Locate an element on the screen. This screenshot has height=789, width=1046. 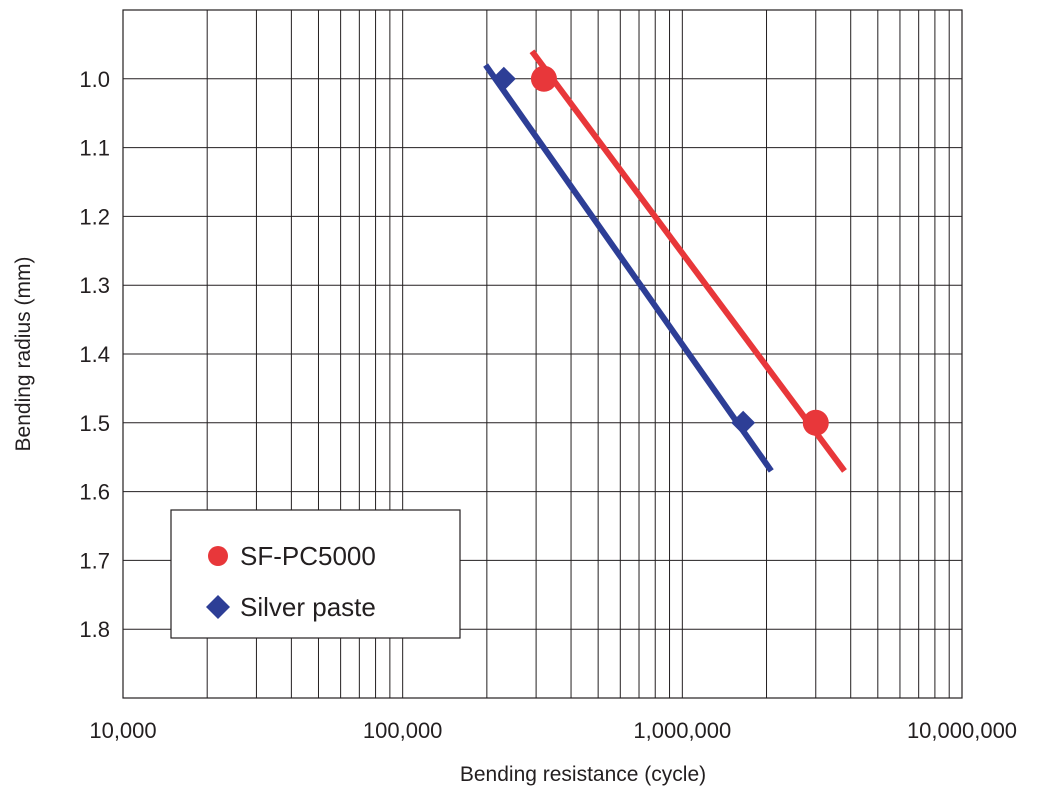
y-tick-label: 1.6 is located at coordinates (94, 492).